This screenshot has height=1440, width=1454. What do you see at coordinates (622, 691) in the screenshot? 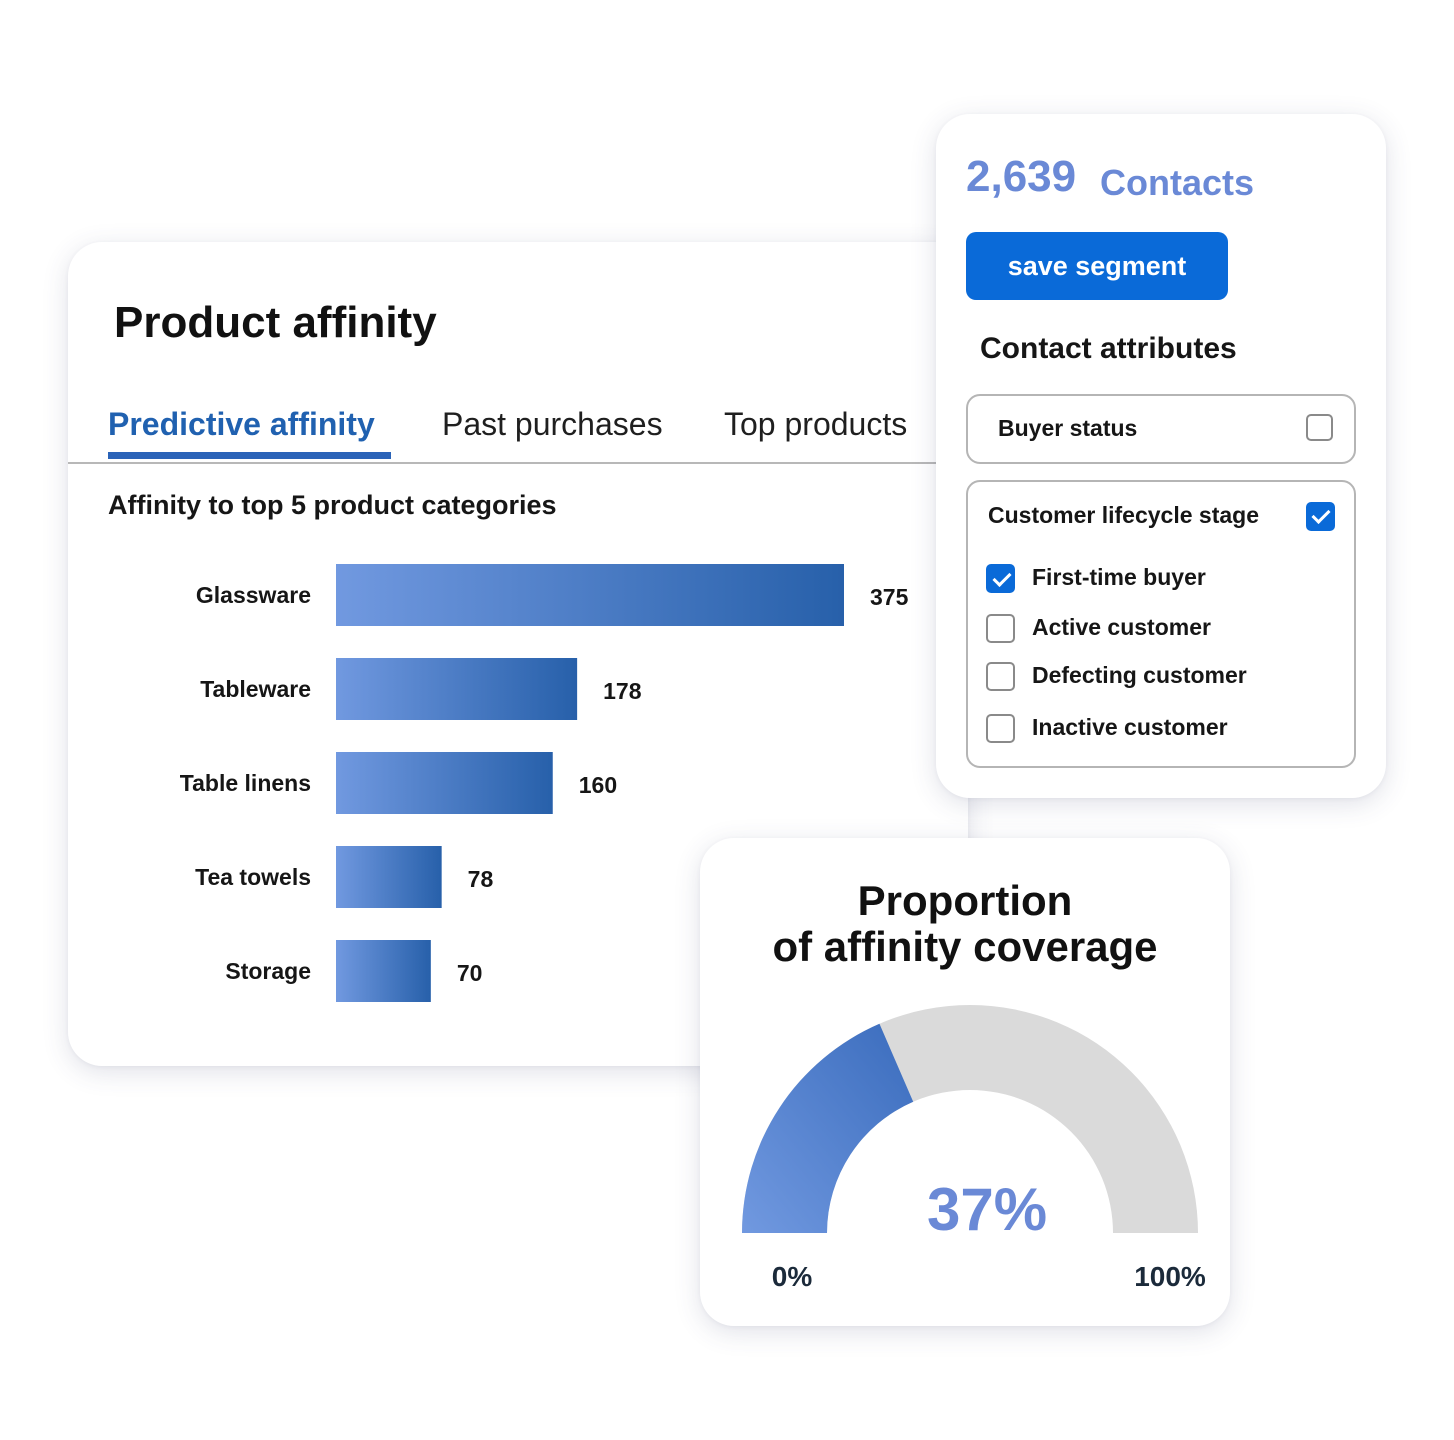
I see `value-label-tableware: 178` at bounding box center [622, 691].